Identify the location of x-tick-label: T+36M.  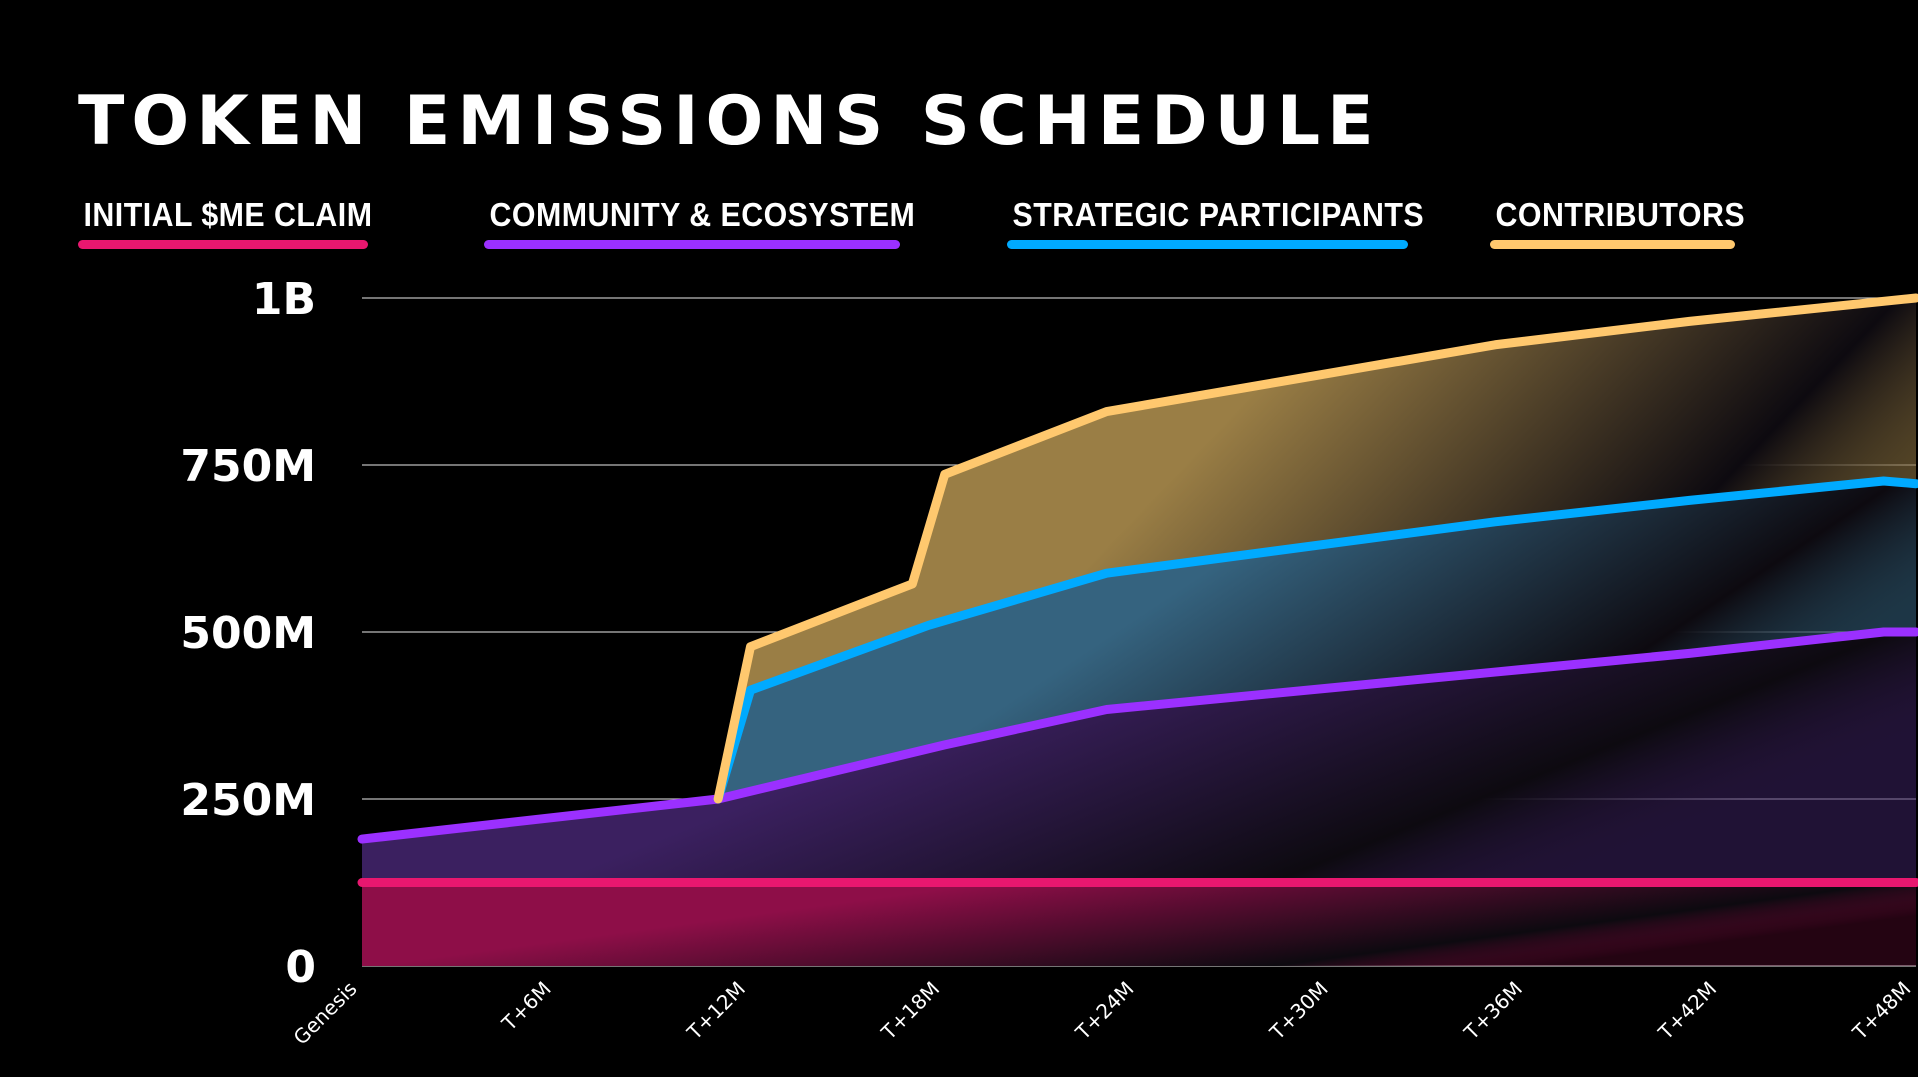
(1493, 1011).